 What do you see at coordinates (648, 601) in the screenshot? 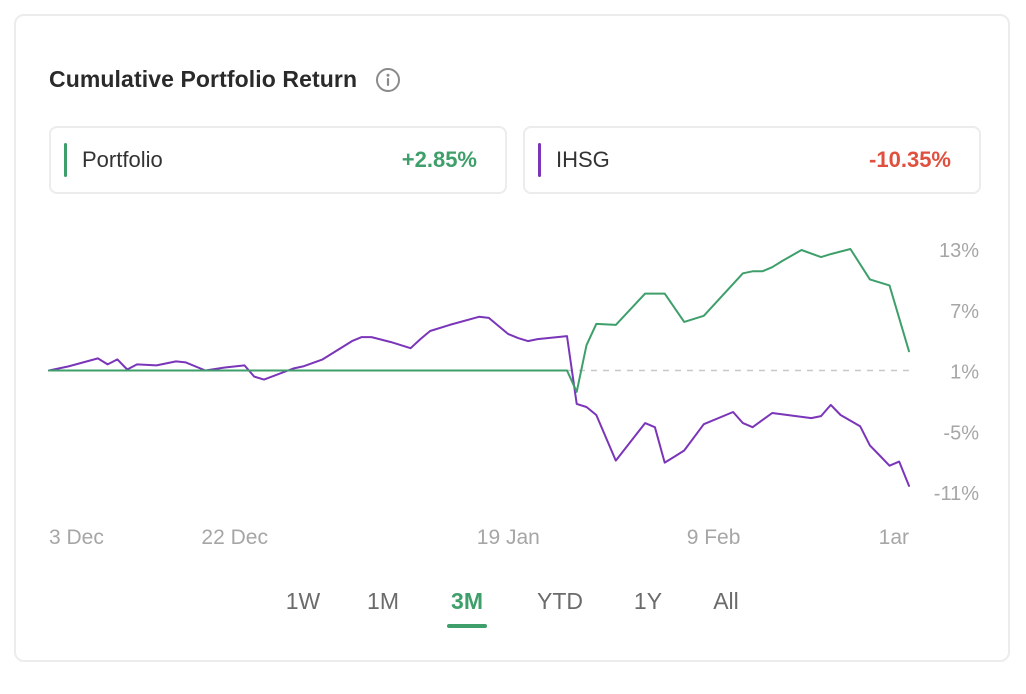
I see `tab-1y: 1Y` at bounding box center [648, 601].